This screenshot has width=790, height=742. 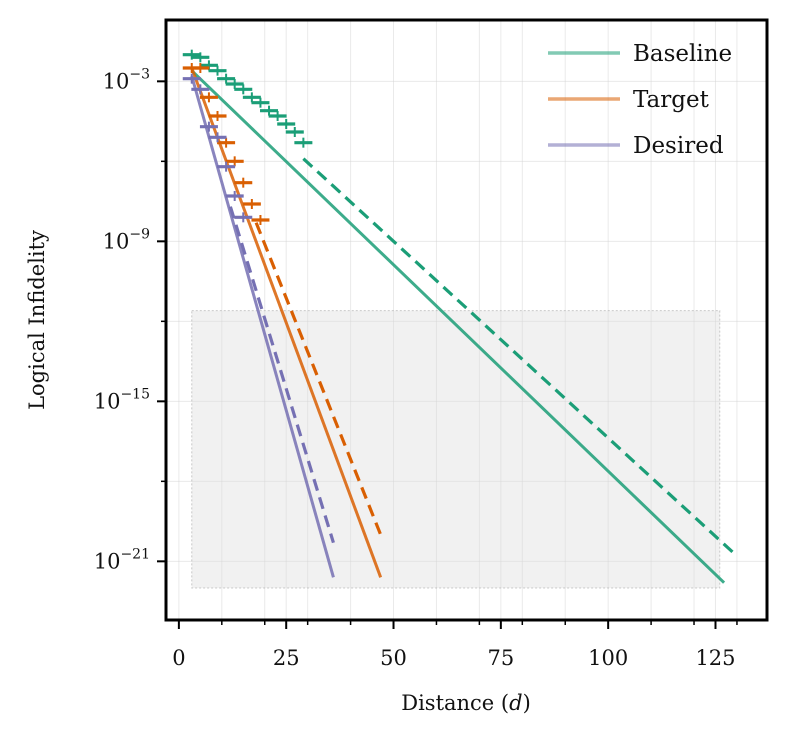 What do you see at coordinates (286, 658) in the screenshot?
I see `x-tick-label: 25` at bounding box center [286, 658].